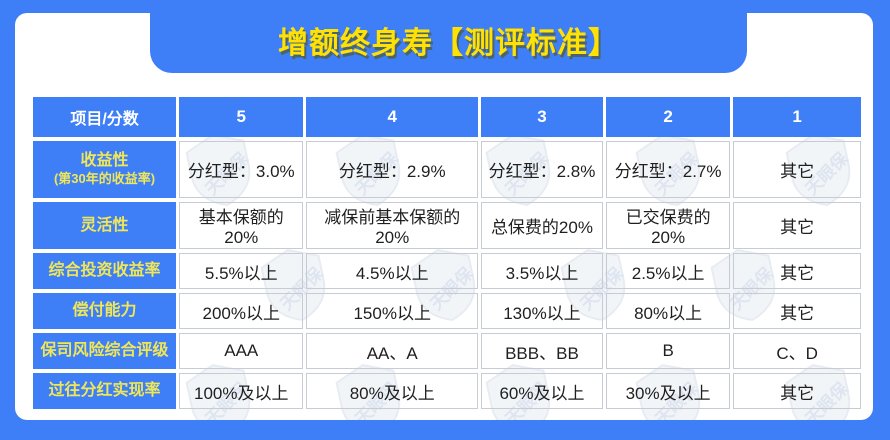  Describe the element at coordinates (797, 117) in the screenshot. I see `score-header-cell: 1` at that location.